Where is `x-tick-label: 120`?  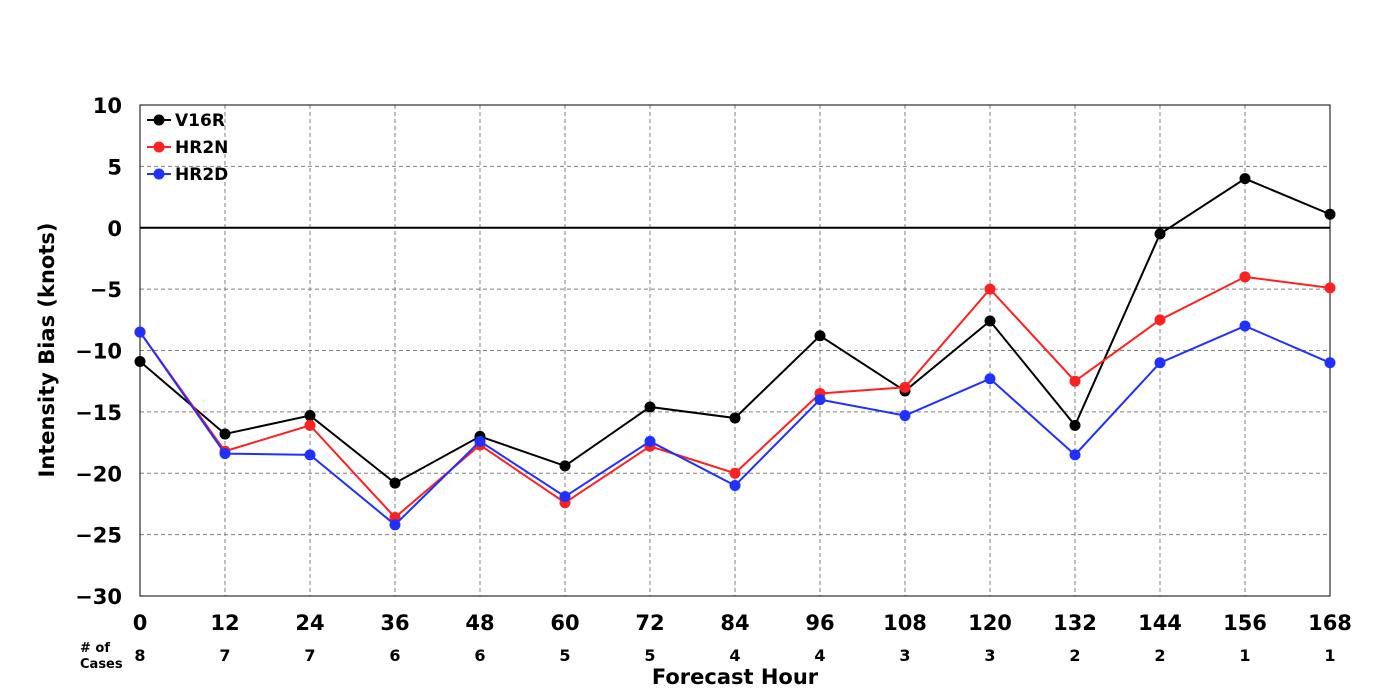 x-tick-label: 120 is located at coordinates (990, 623).